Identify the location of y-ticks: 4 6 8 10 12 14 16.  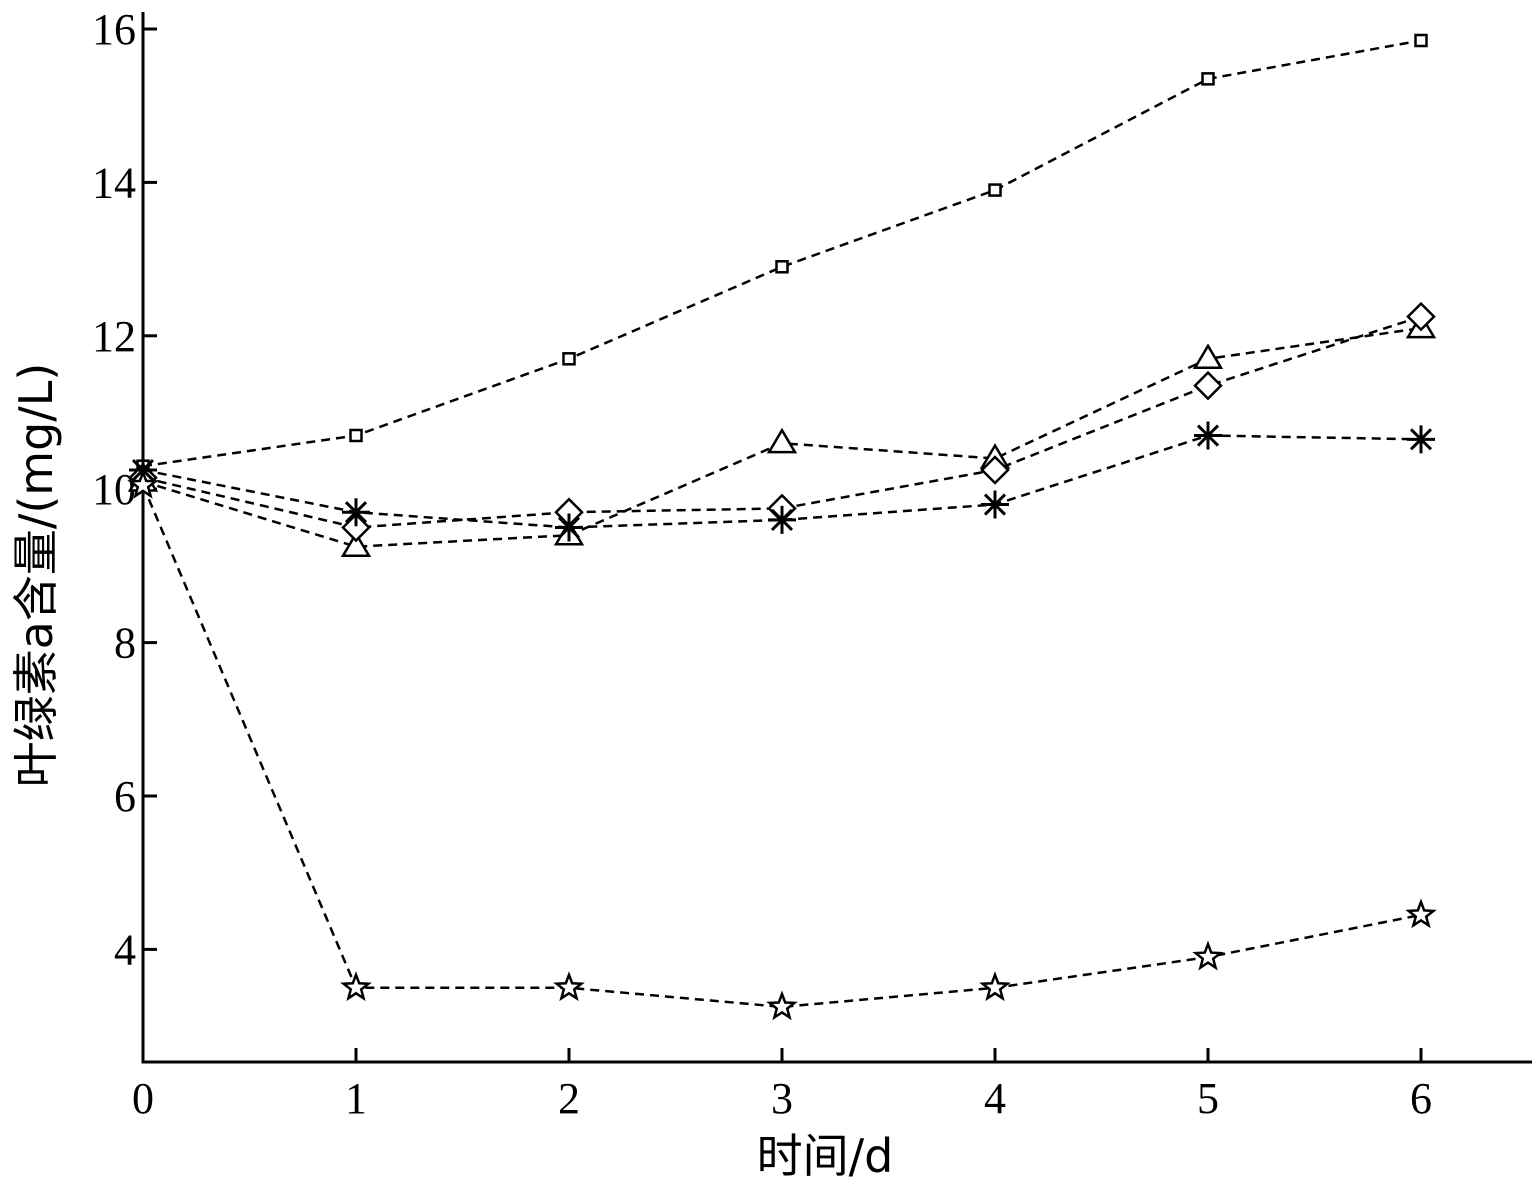
(124, 489).